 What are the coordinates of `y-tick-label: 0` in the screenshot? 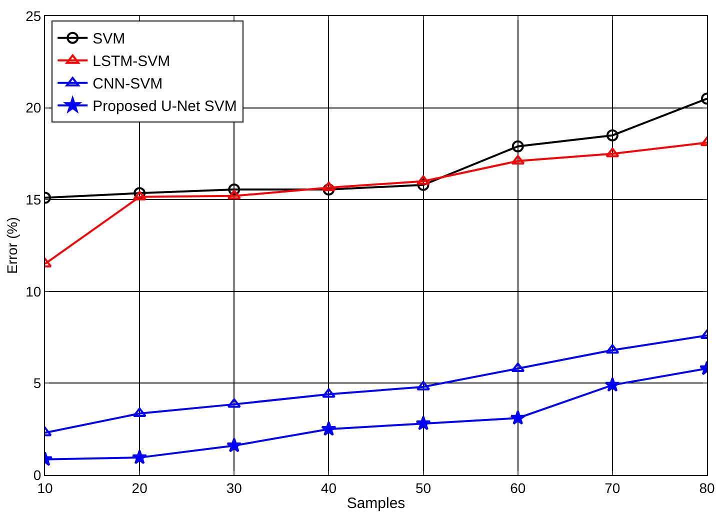 It's located at (37, 474).